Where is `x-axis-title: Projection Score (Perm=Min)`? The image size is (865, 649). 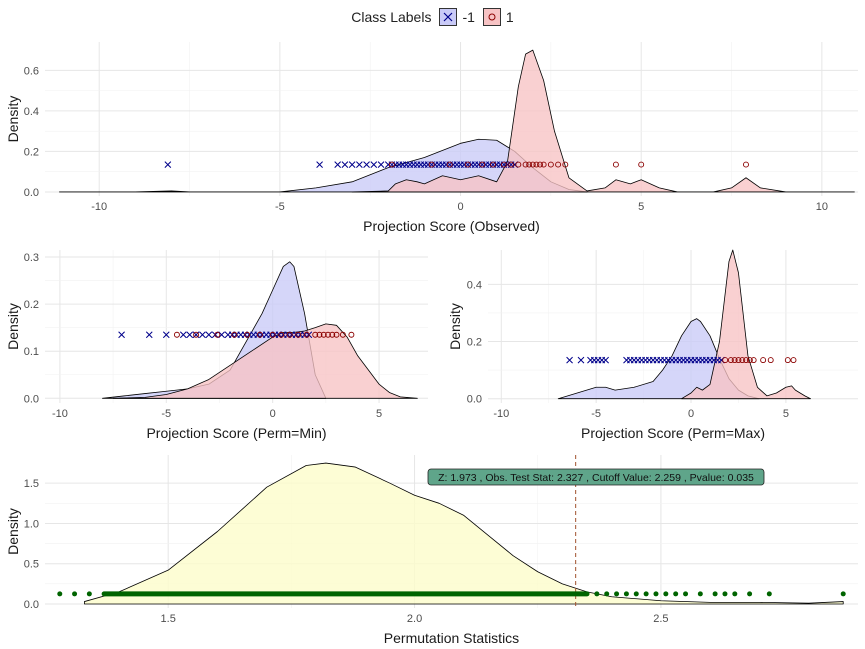 x-axis-title: Projection Score (Perm=Min) is located at coordinates (236, 433).